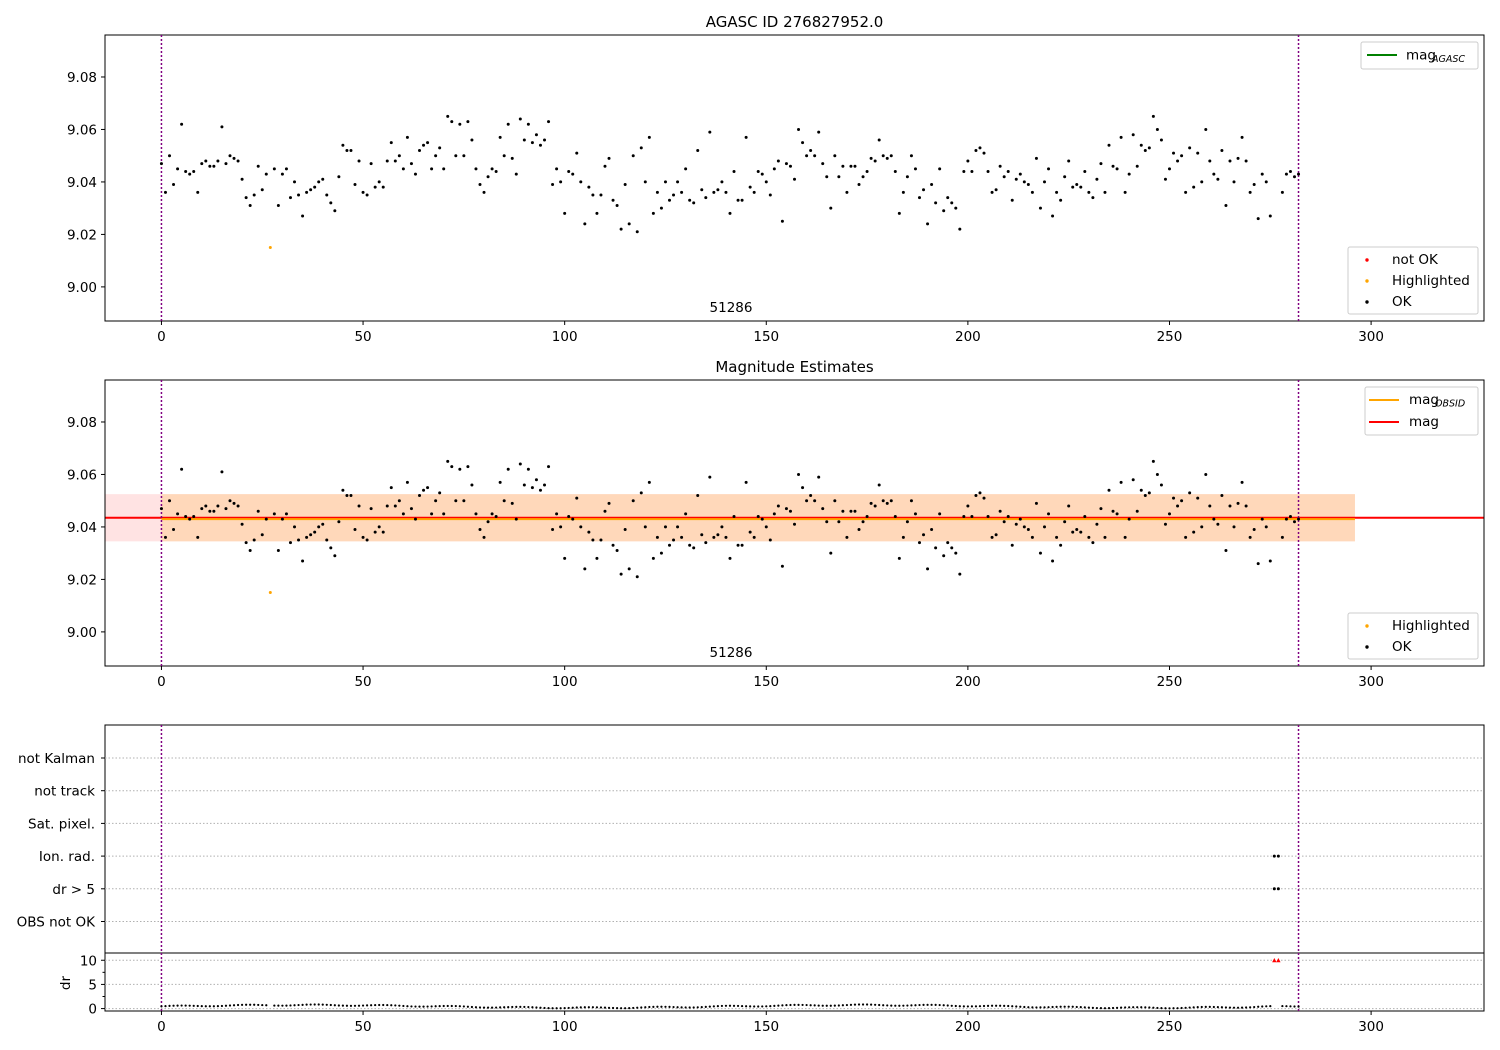 This screenshot has width=1500, height=1050. What do you see at coordinates (1276, 872) in the screenshot?
I see `flag-points` at bounding box center [1276, 872].